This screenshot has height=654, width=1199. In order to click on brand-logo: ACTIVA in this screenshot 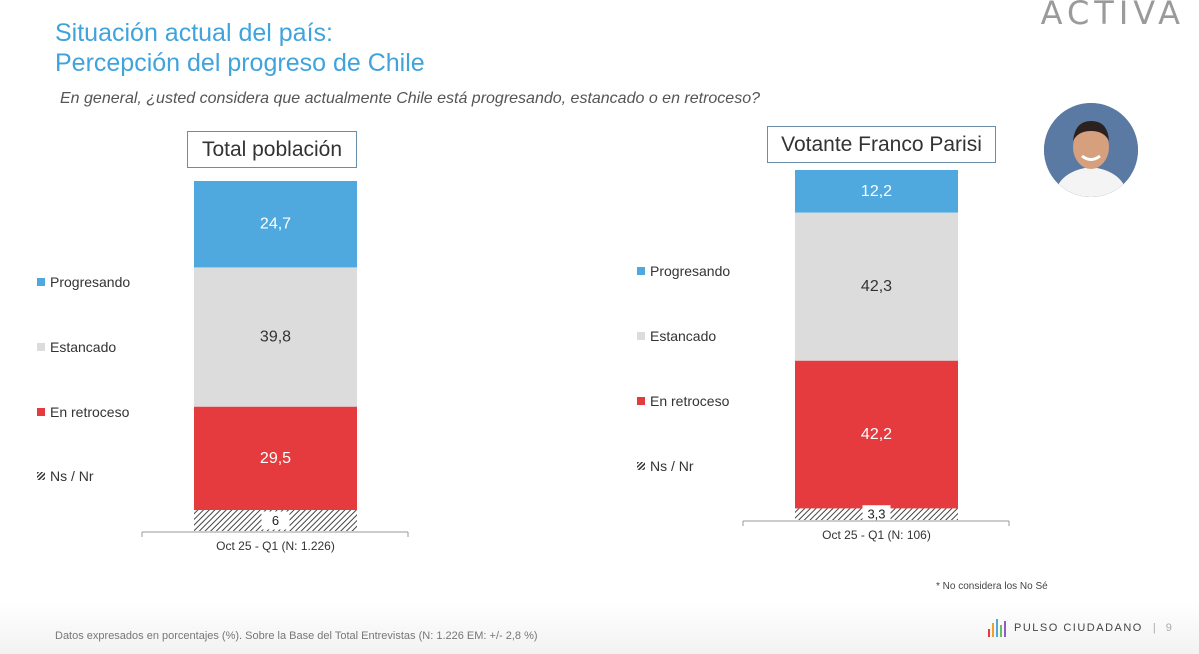, I will do `click(1112, 16)`.